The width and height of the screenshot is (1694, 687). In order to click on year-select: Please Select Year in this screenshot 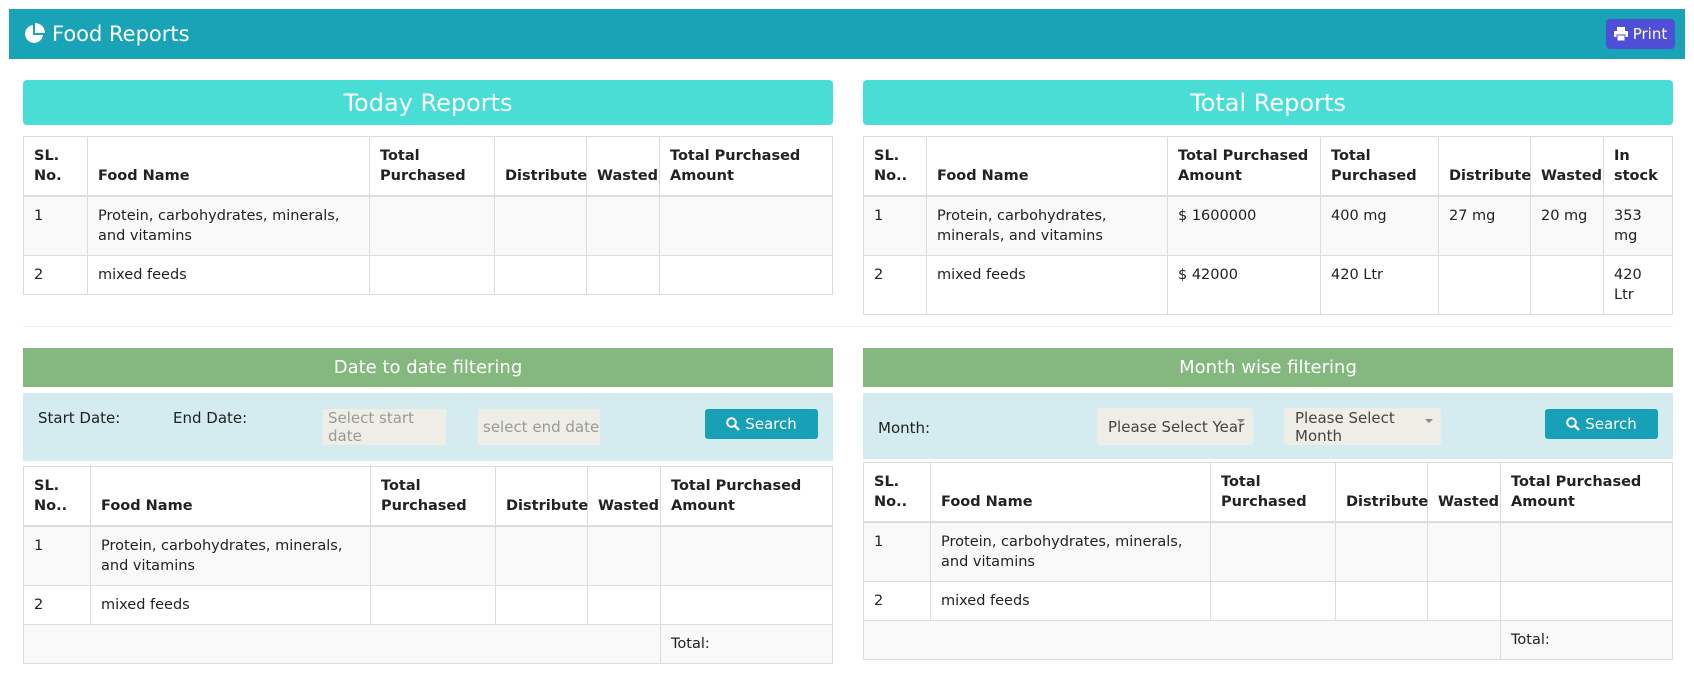, I will do `click(1175, 426)`.